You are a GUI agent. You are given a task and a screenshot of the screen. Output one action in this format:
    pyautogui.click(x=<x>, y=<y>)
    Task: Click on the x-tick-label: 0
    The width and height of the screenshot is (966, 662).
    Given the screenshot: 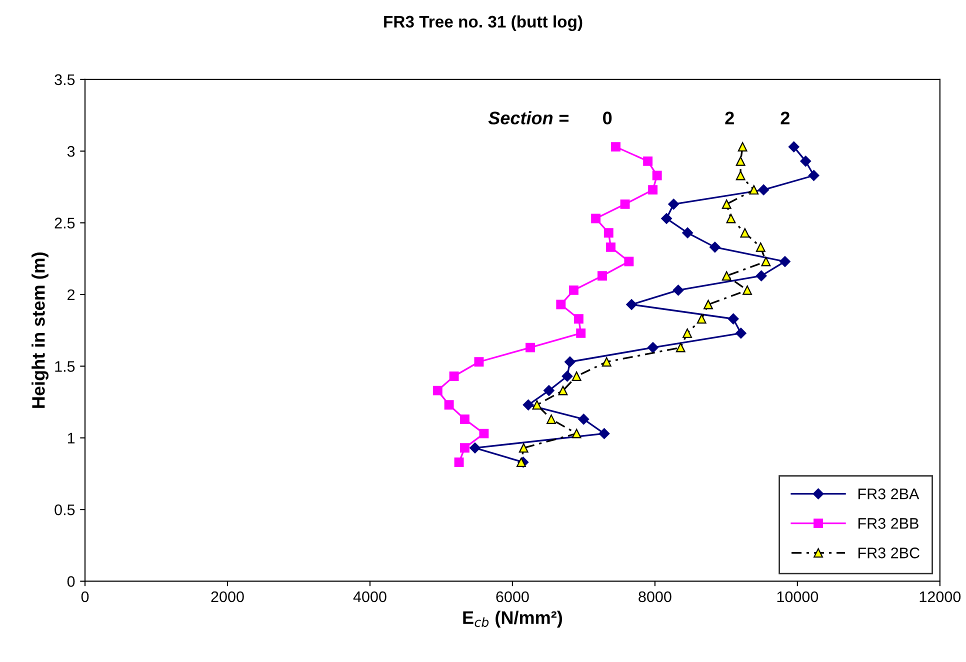 What is the action you would take?
    pyautogui.click(x=85, y=596)
    